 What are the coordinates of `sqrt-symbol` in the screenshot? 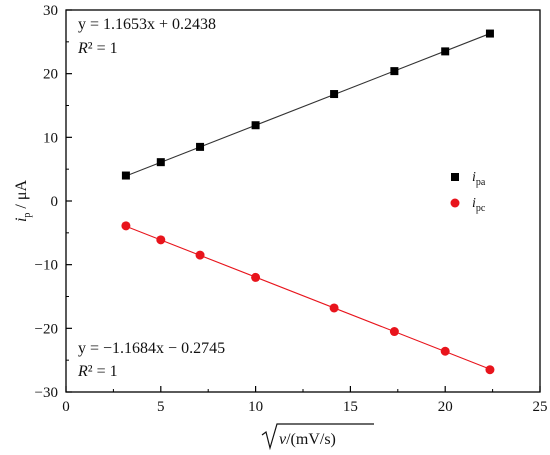 It's located at (317, 437).